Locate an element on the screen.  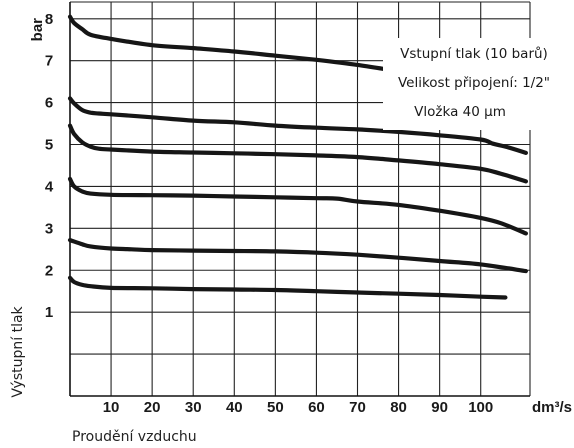
y-axis-title: Výstupní tlak is located at coordinates (18, 351).